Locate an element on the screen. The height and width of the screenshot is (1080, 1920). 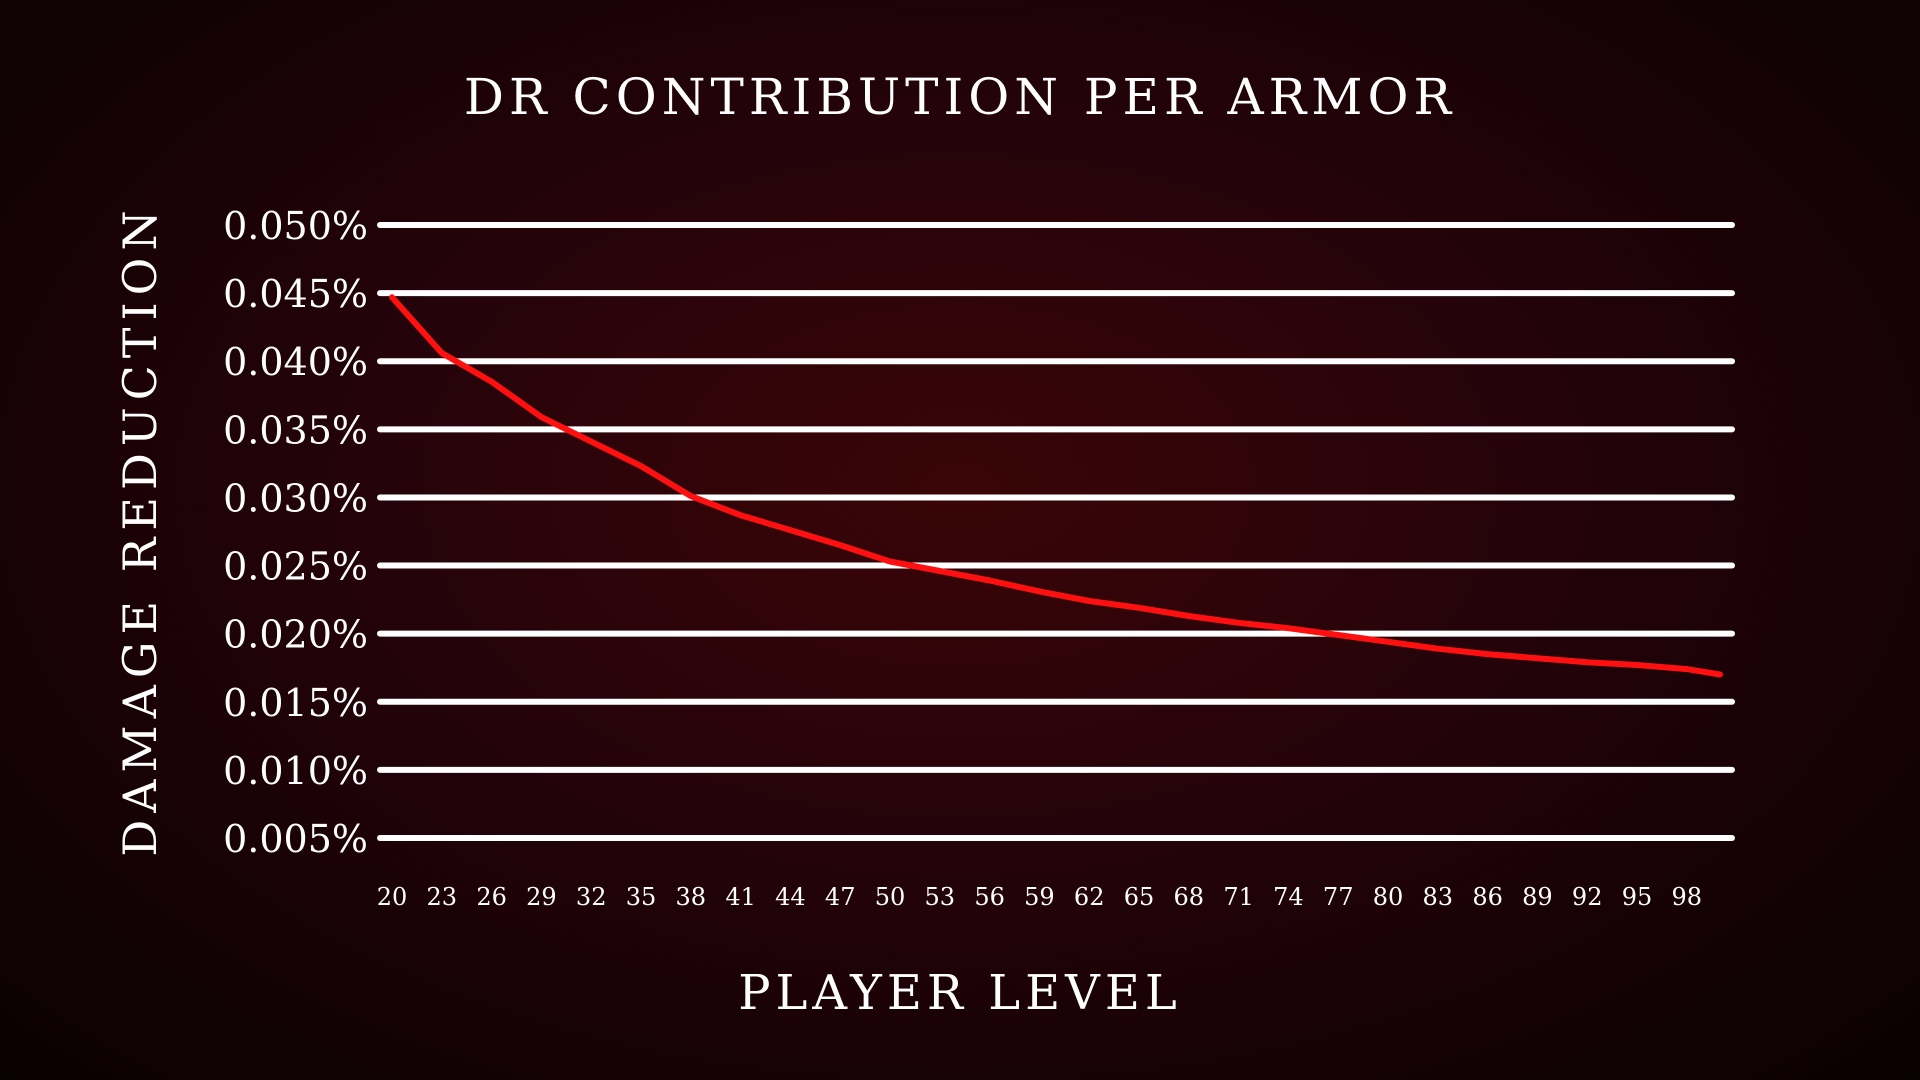
y-tick-label: 0.015% is located at coordinates (295, 703).